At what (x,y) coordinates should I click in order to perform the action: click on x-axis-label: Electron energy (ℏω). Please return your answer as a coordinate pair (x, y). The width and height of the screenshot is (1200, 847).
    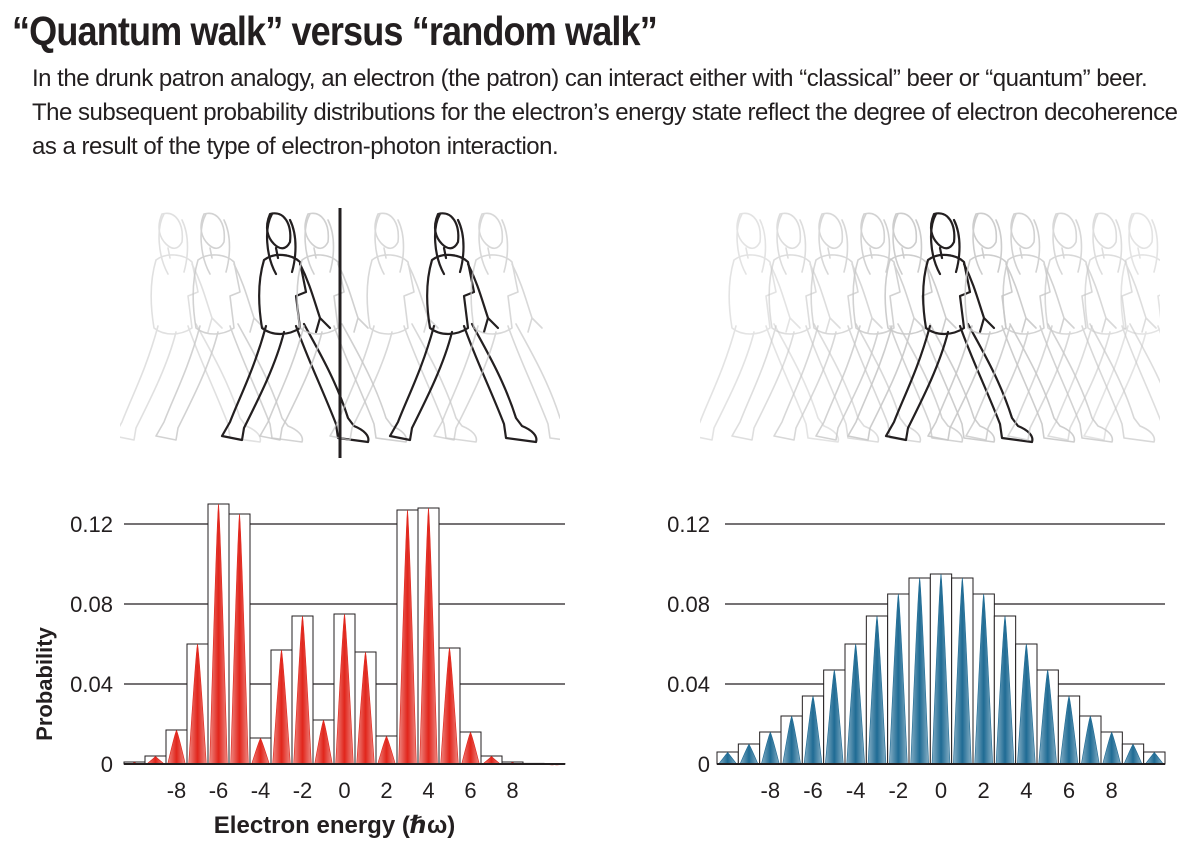
    Looking at the image, I should click on (334, 825).